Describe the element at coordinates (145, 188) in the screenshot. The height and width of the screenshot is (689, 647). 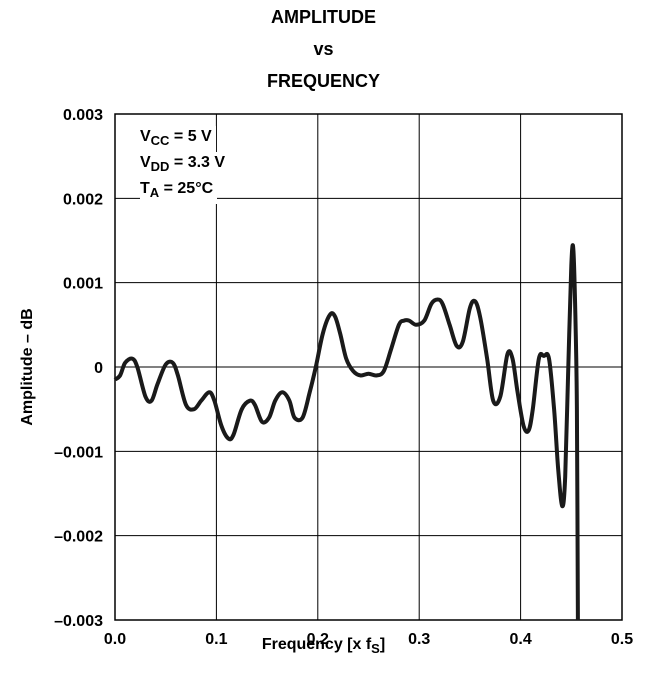
I see `annotation-ta-symbol: T` at that location.